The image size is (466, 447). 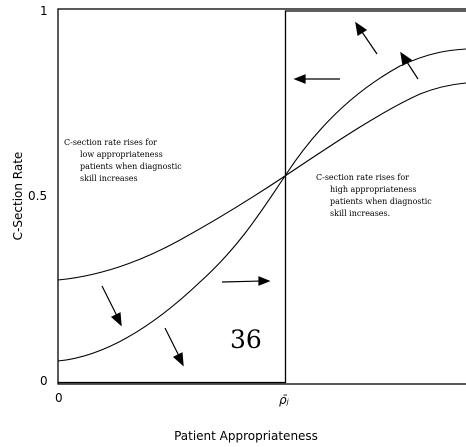 What do you see at coordinates (121, 154) in the screenshot?
I see `left-note-line-2: low appropriateness` at bounding box center [121, 154].